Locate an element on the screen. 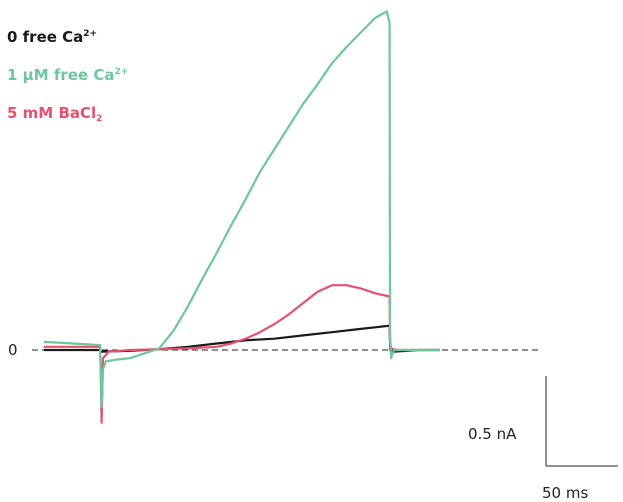 The width and height of the screenshot is (623, 502). y-scale-label: 0.5 nA is located at coordinates (492, 434).